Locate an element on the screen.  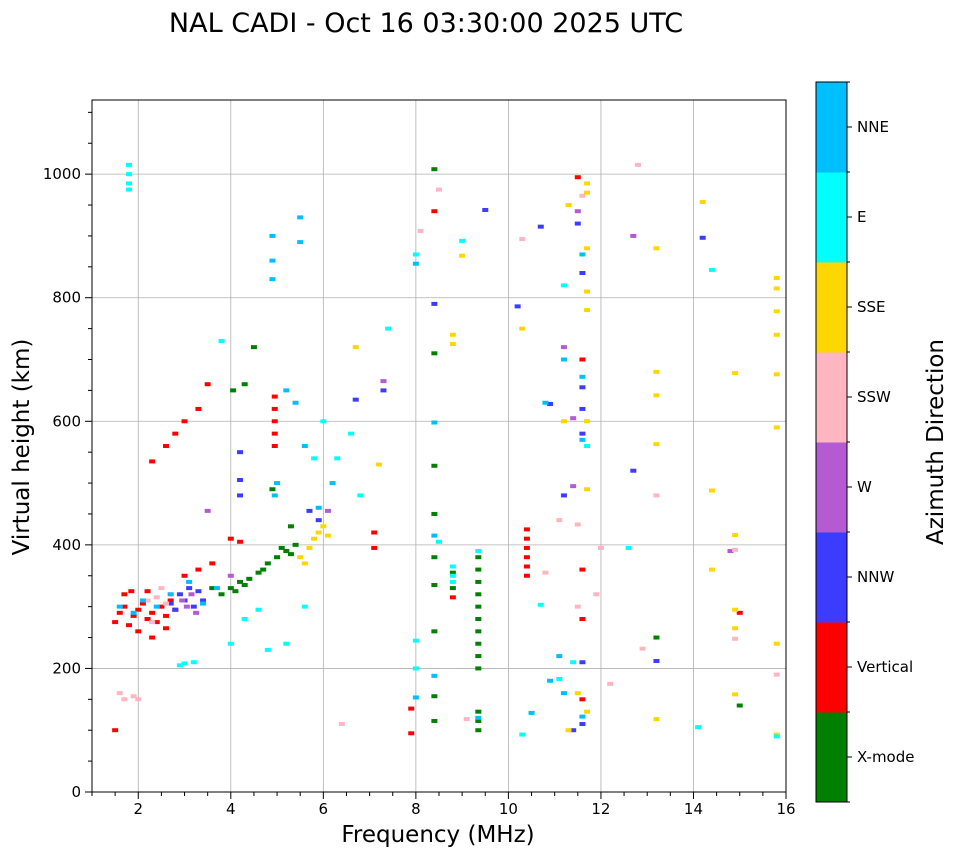
azimuth-colorbar: X-mode Vertical NNW W SSW SSE E NNE is located at coordinates (864, 442).